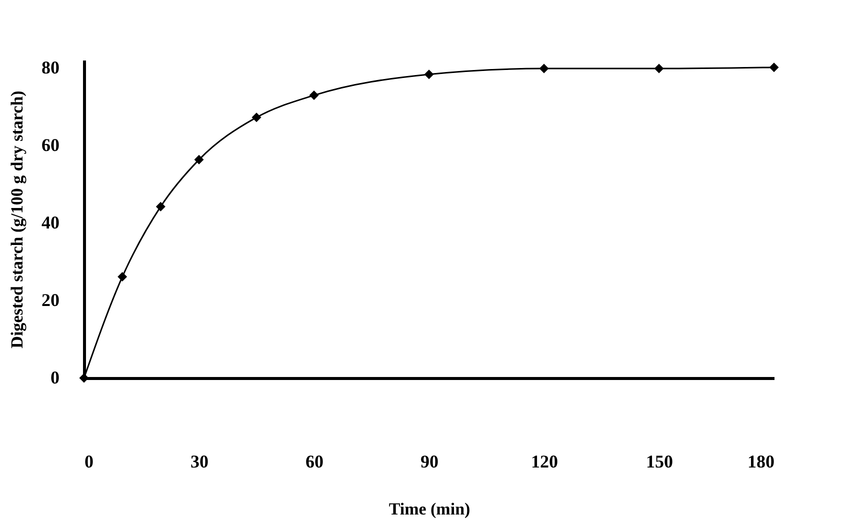 The width and height of the screenshot is (841, 532). I want to click on y-tick-label: 0, so click(55, 378).